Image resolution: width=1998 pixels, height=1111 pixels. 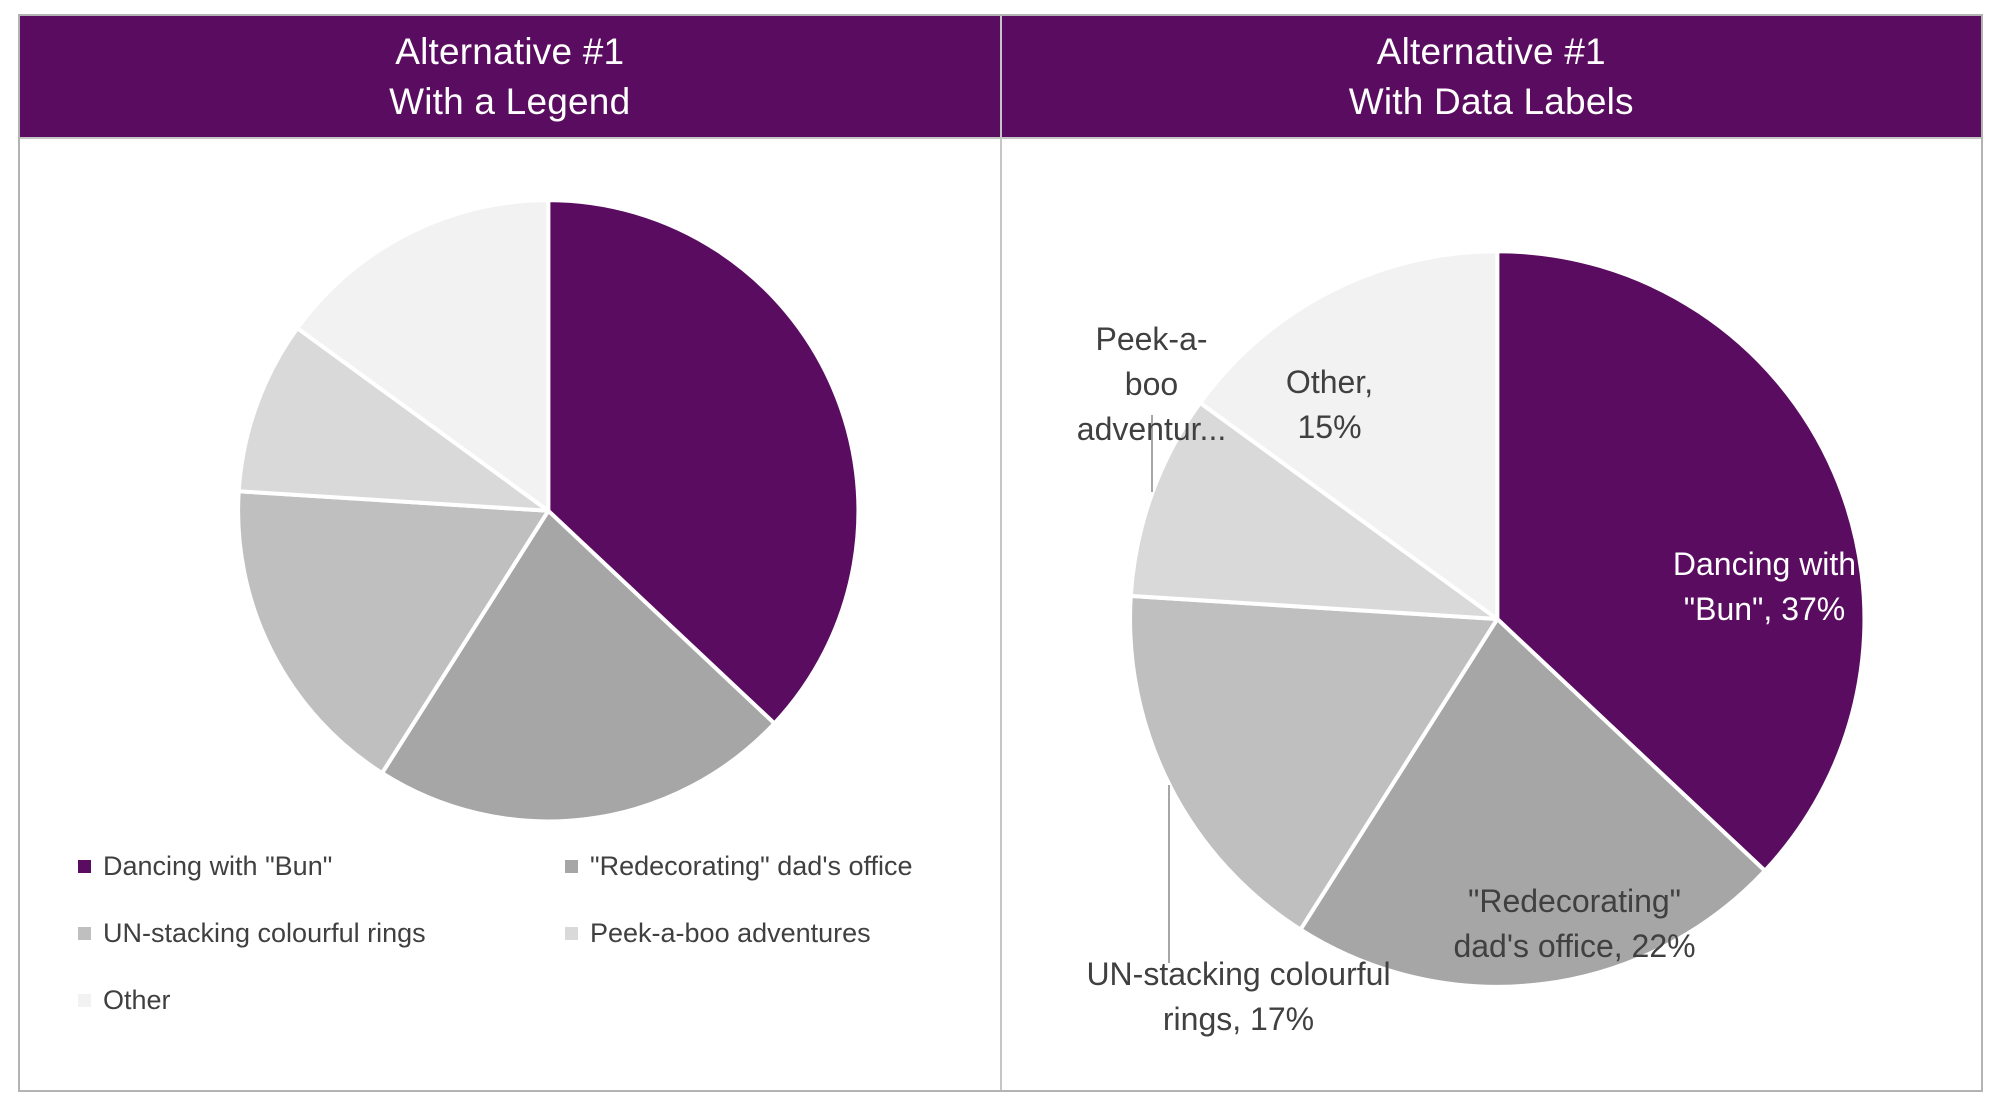 I want to click on pie-data-label: "Redecorating" dad's office, 22%, so click(x=1574, y=924).